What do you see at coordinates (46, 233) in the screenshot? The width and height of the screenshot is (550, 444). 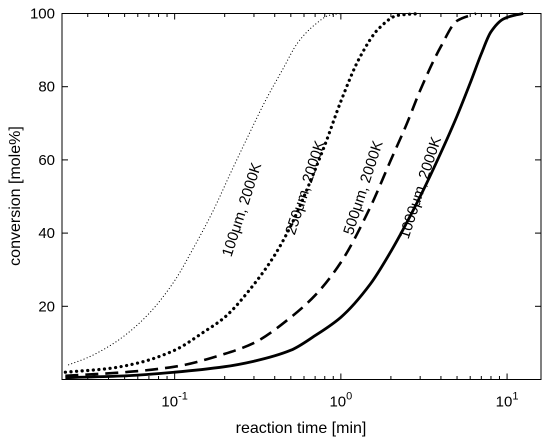 I see `y-tick-label: 40` at bounding box center [46, 233].